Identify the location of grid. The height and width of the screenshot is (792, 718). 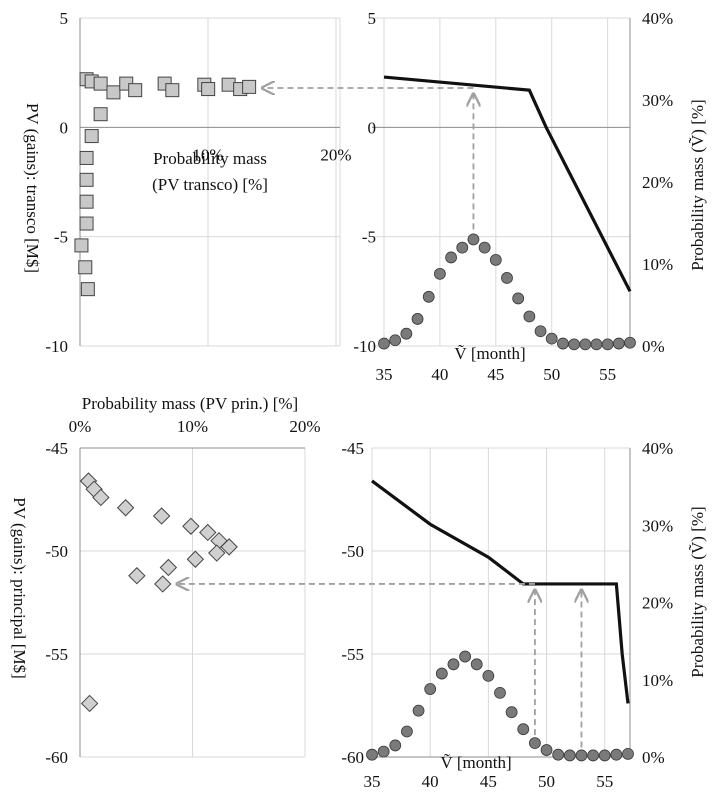
(501, 602).